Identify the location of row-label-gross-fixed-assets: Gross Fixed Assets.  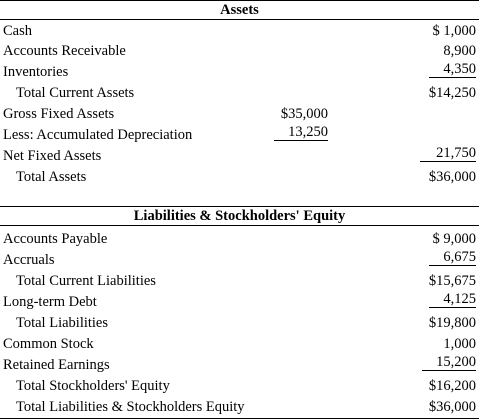
(59, 114).